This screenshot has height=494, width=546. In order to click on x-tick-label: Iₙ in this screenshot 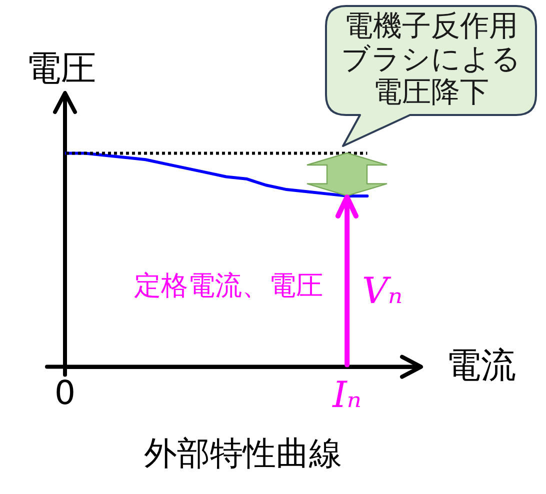, I will do `click(347, 395)`.